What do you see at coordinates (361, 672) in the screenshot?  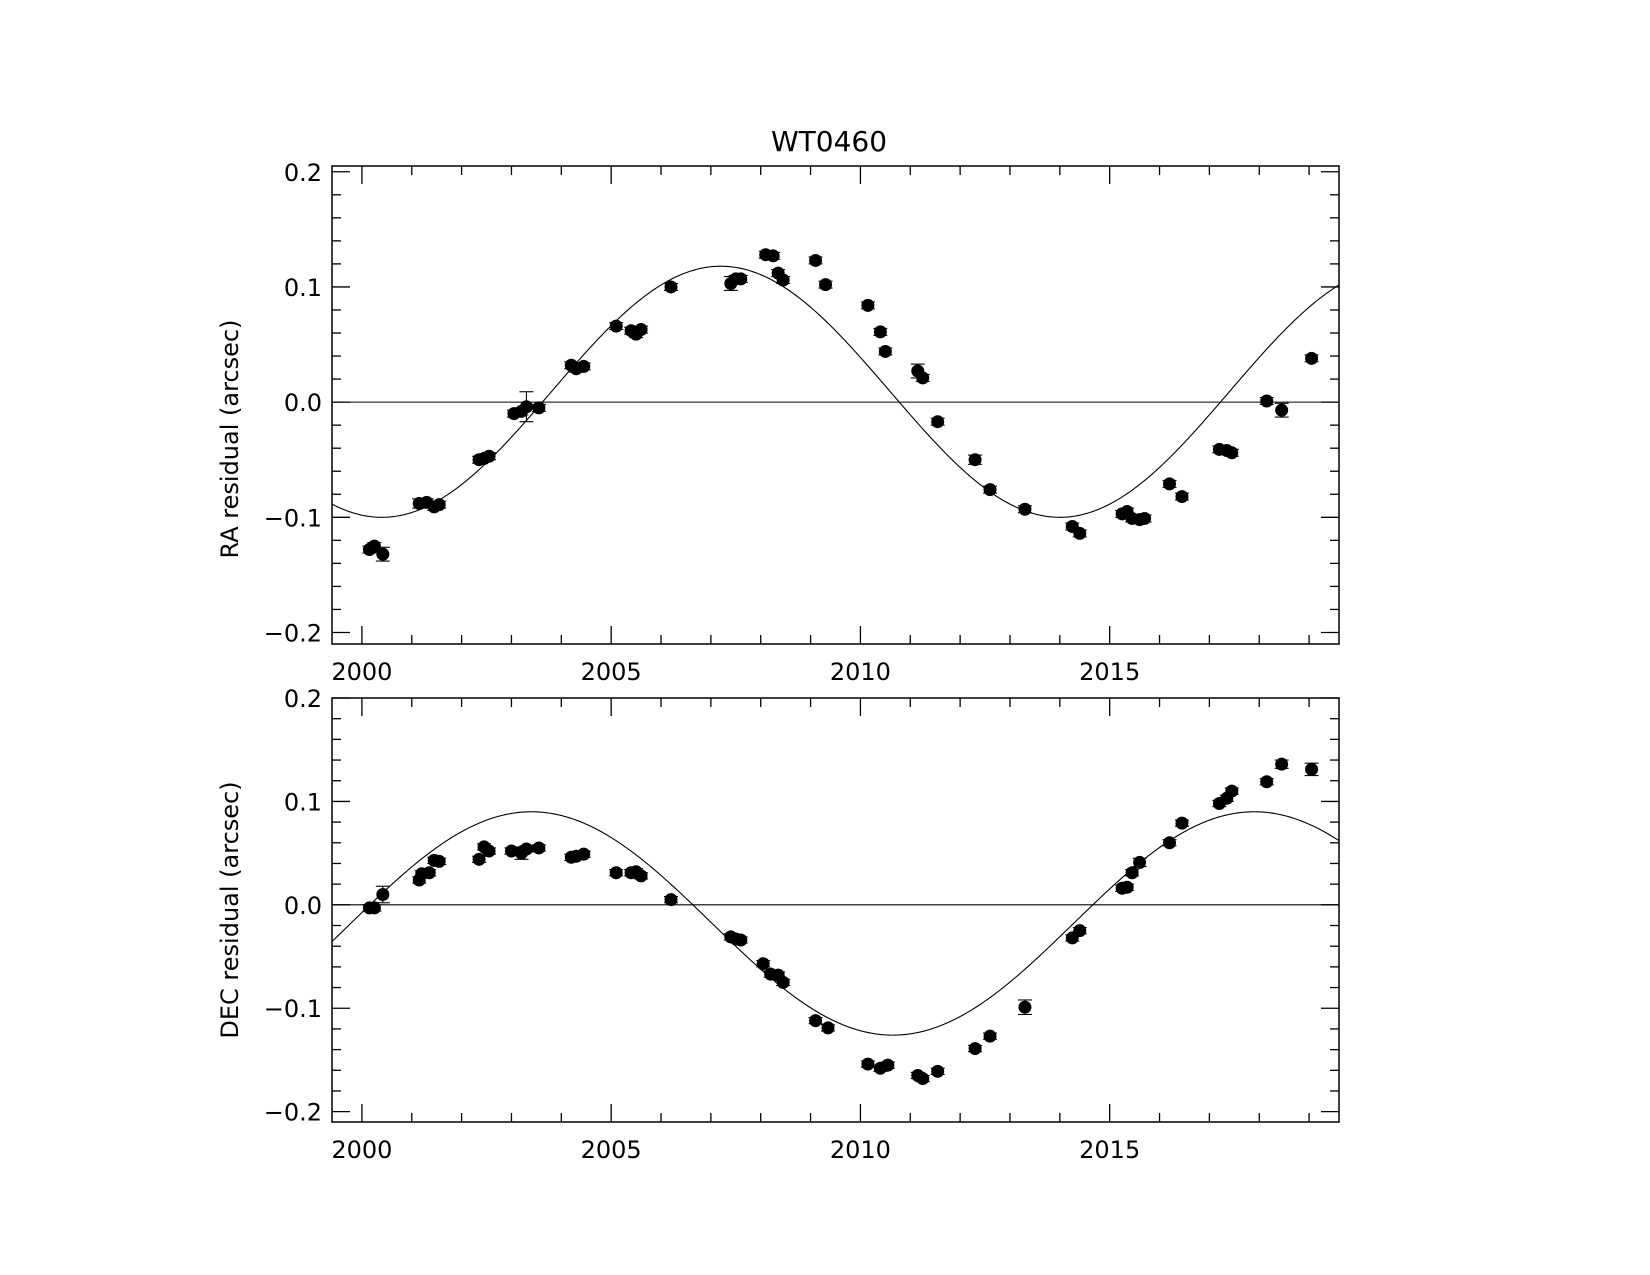 I see `ra-x-tick-label: 2000` at bounding box center [361, 672].